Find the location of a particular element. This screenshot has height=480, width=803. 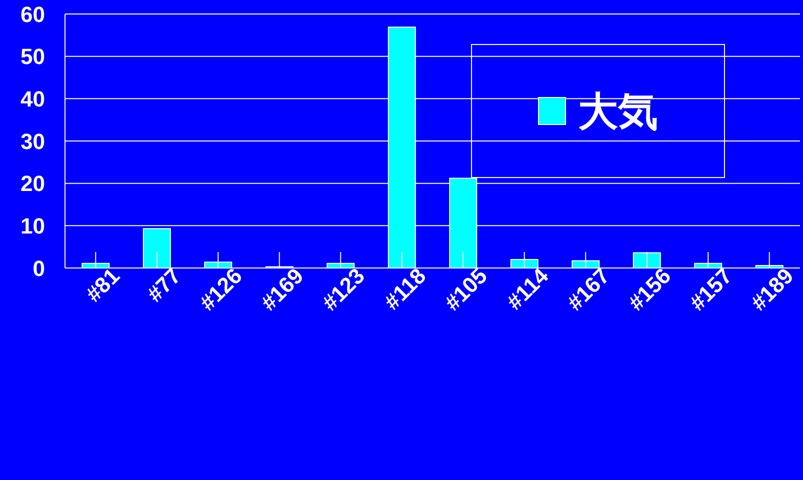

x-tick-label: #77 is located at coordinates (164, 285).